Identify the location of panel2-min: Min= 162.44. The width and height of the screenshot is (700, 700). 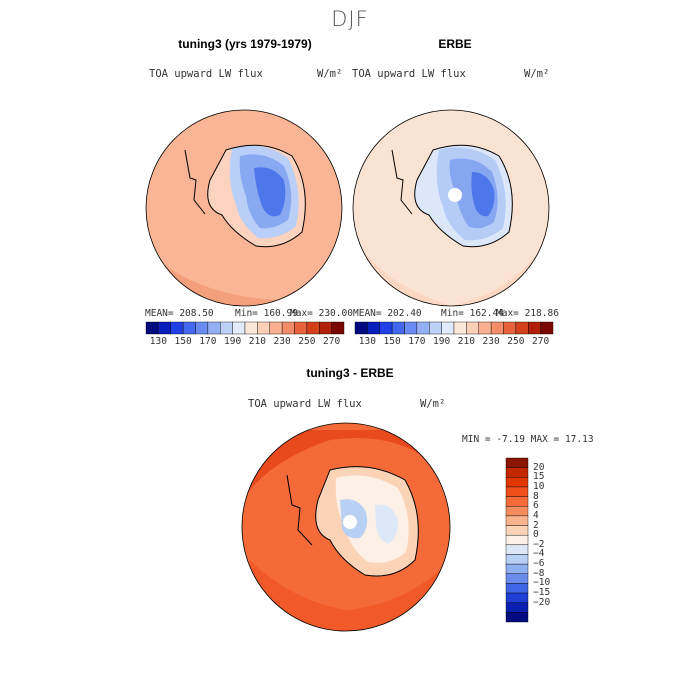
(472, 313).